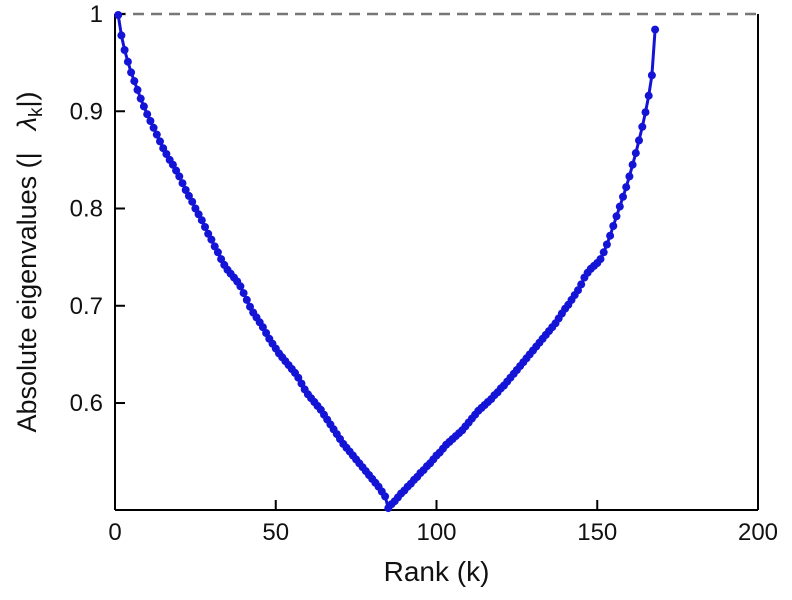 The image size is (792, 600). What do you see at coordinates (275, 532) in the screenshot?
I see `x-tick-label: 50` at bounding box center [275, 532].